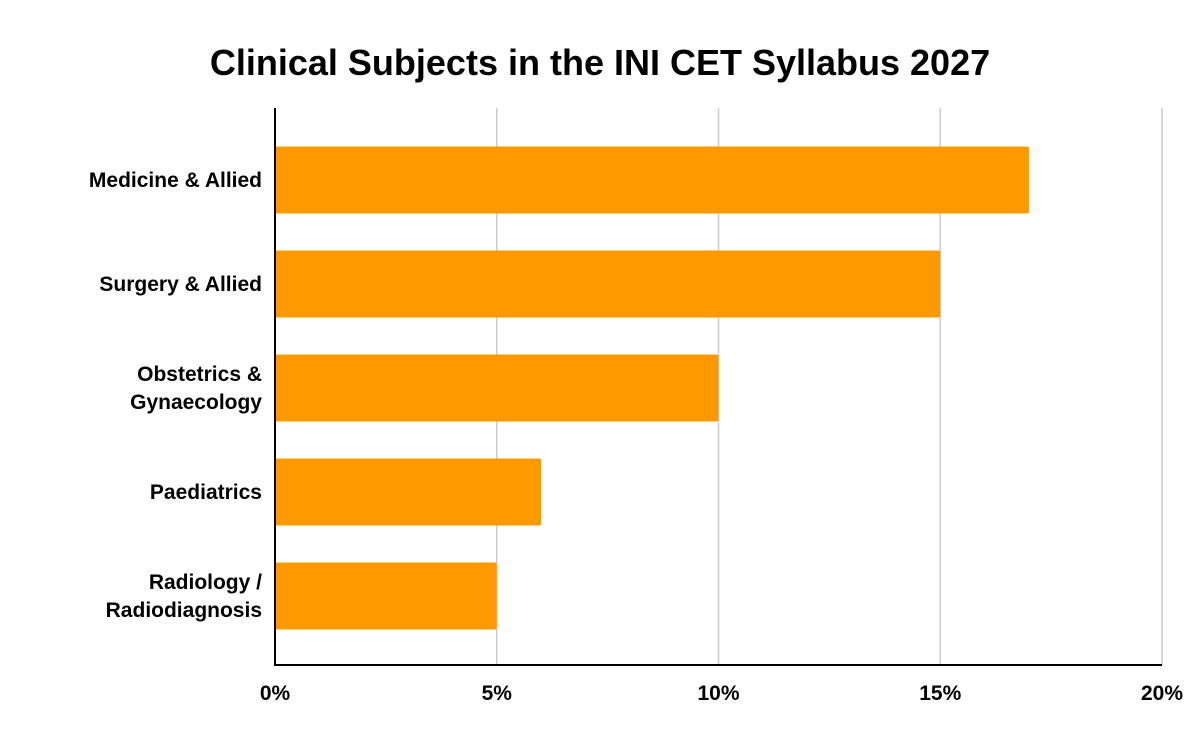 This screenshot has width=1200, height=742. I want to click on x-tick-label: 5%, so click(497, 693).